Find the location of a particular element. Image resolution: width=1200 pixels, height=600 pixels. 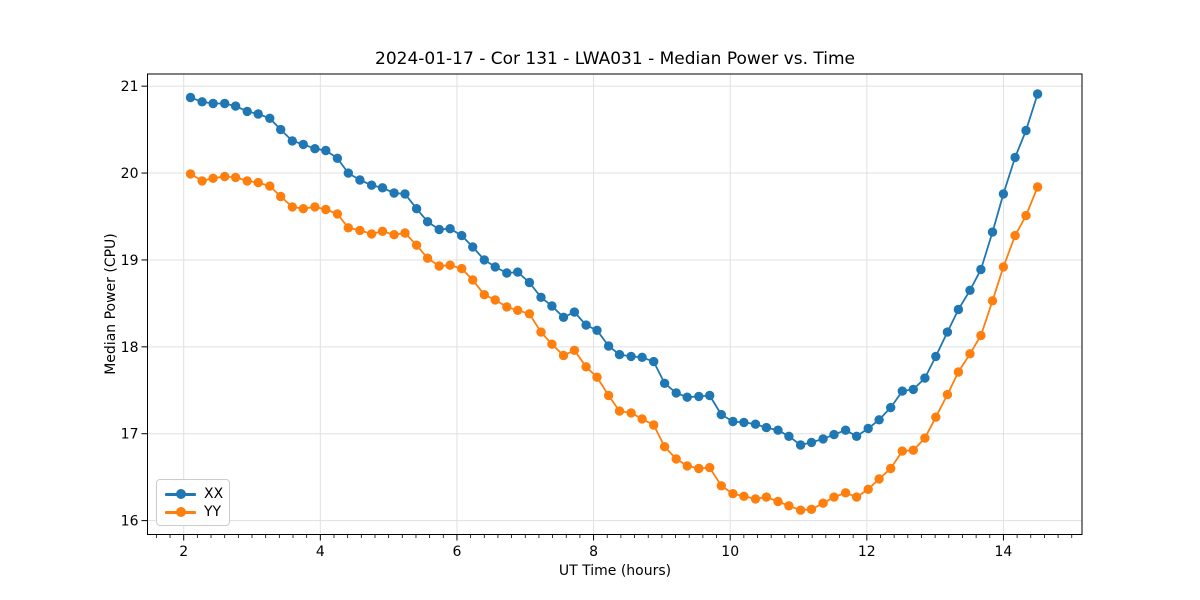

x-minor-ticks is located at coordinates (614, 536).